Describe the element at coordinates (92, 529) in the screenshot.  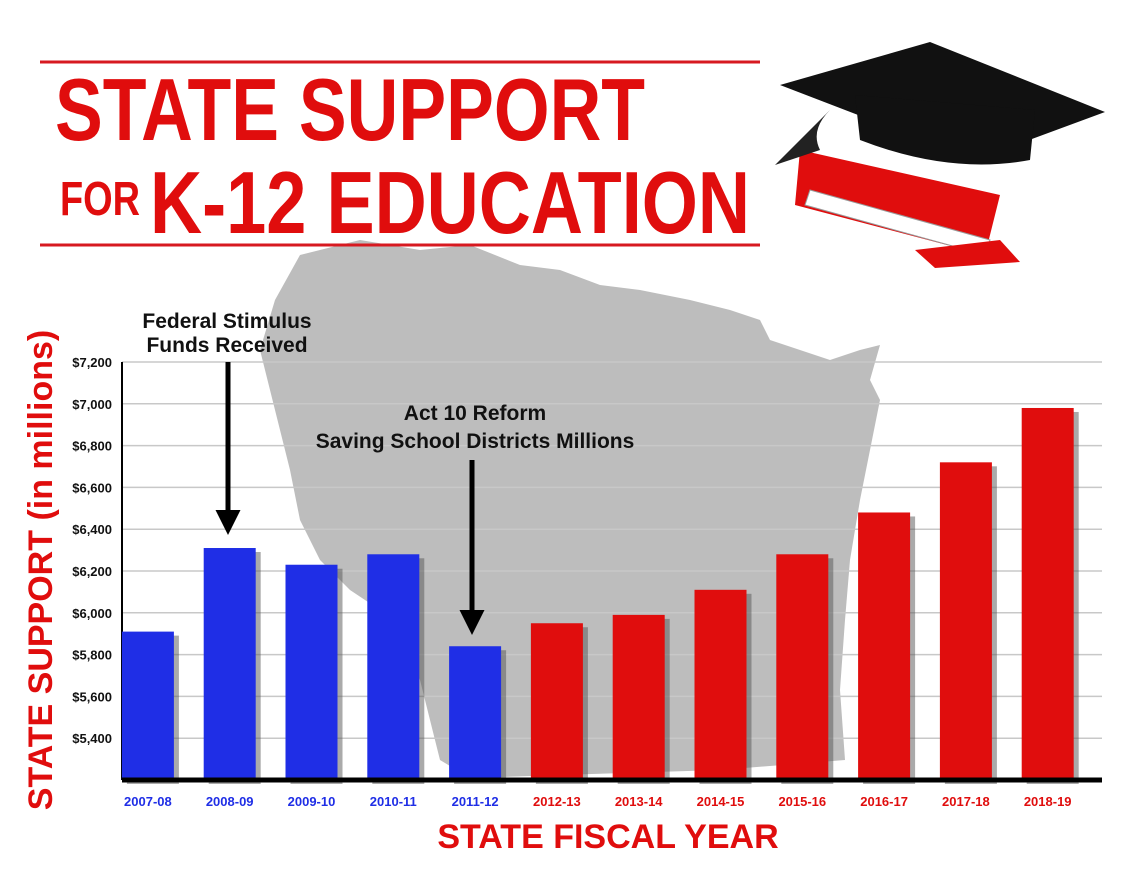
I see `y-tick-label: $6,400` at that location.